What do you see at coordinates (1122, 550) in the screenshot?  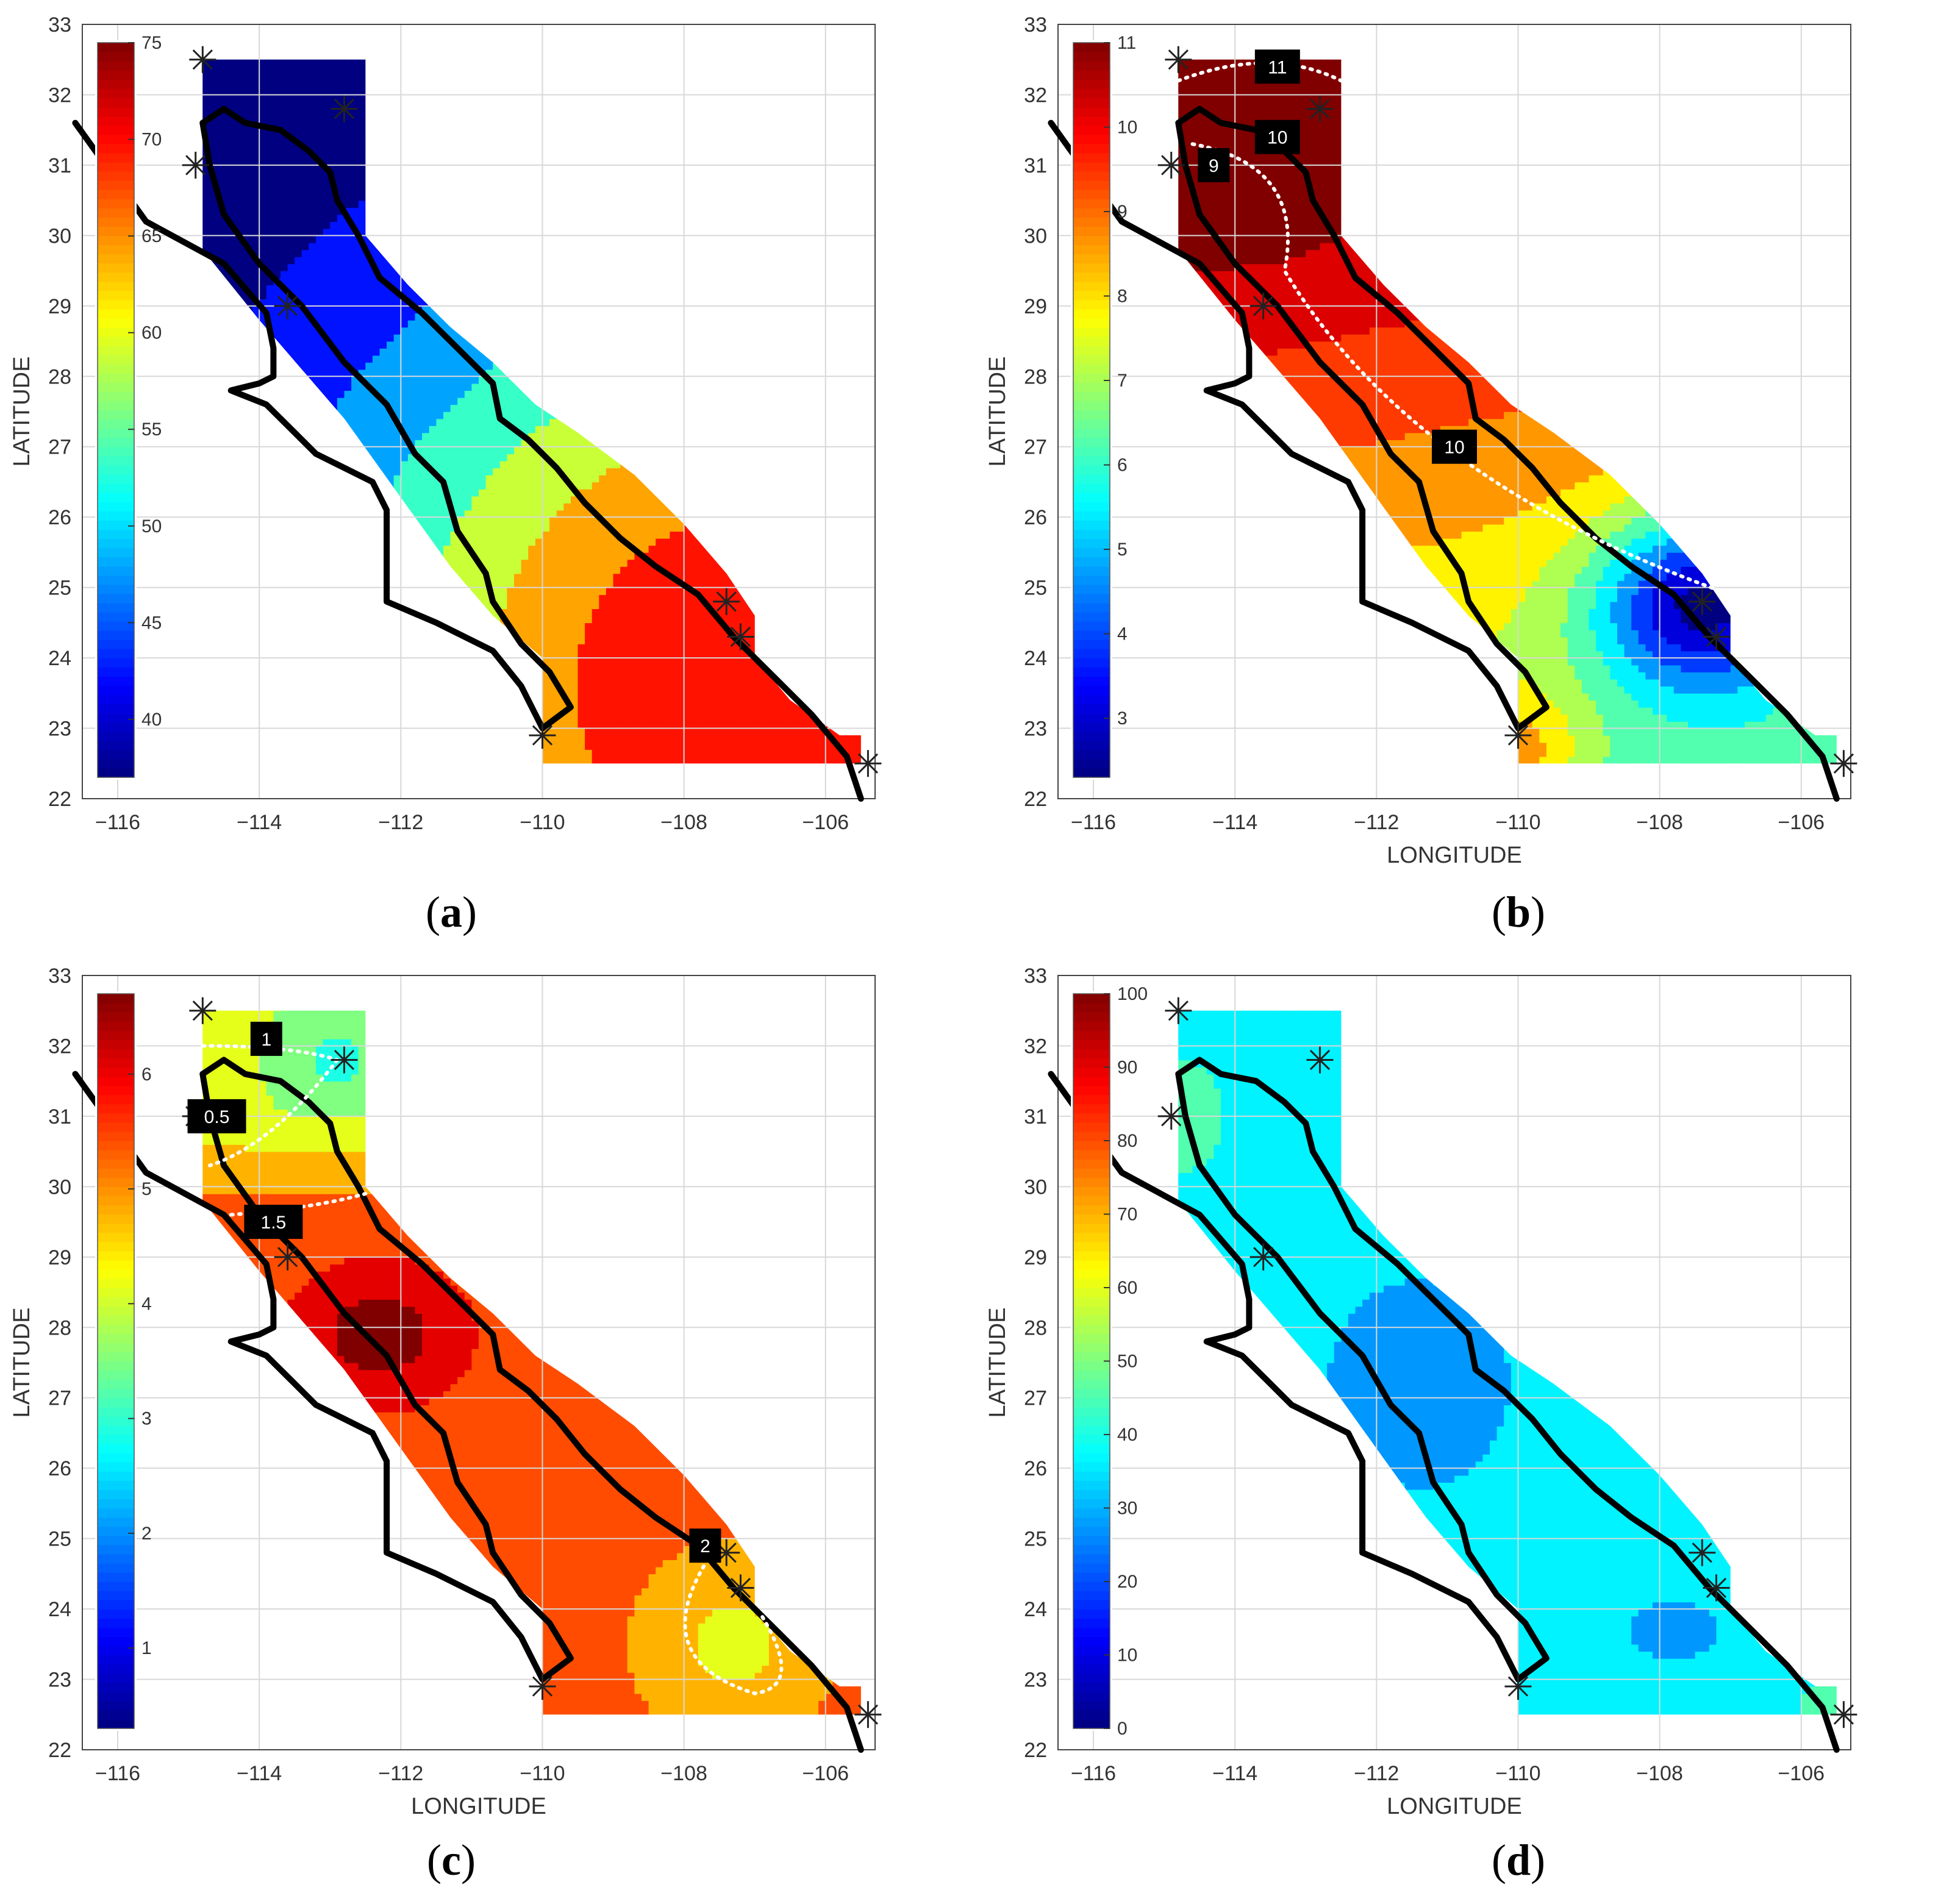 I see `colorbar-tick-label: 5` at bounding box center [1122, 550].